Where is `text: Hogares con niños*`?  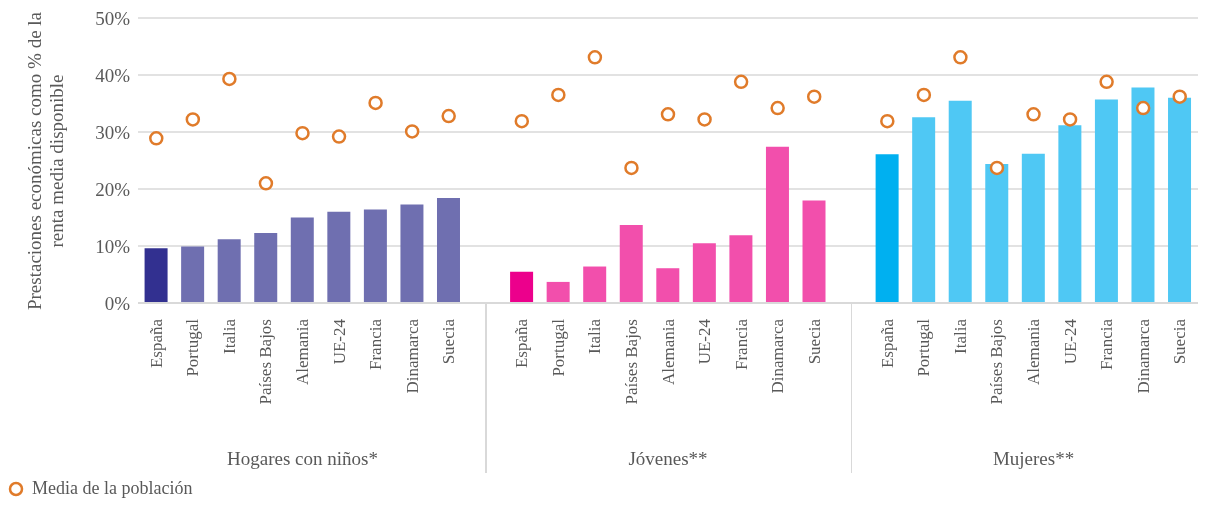 text: Hogares con niños* is located at coordinates (302, 459).